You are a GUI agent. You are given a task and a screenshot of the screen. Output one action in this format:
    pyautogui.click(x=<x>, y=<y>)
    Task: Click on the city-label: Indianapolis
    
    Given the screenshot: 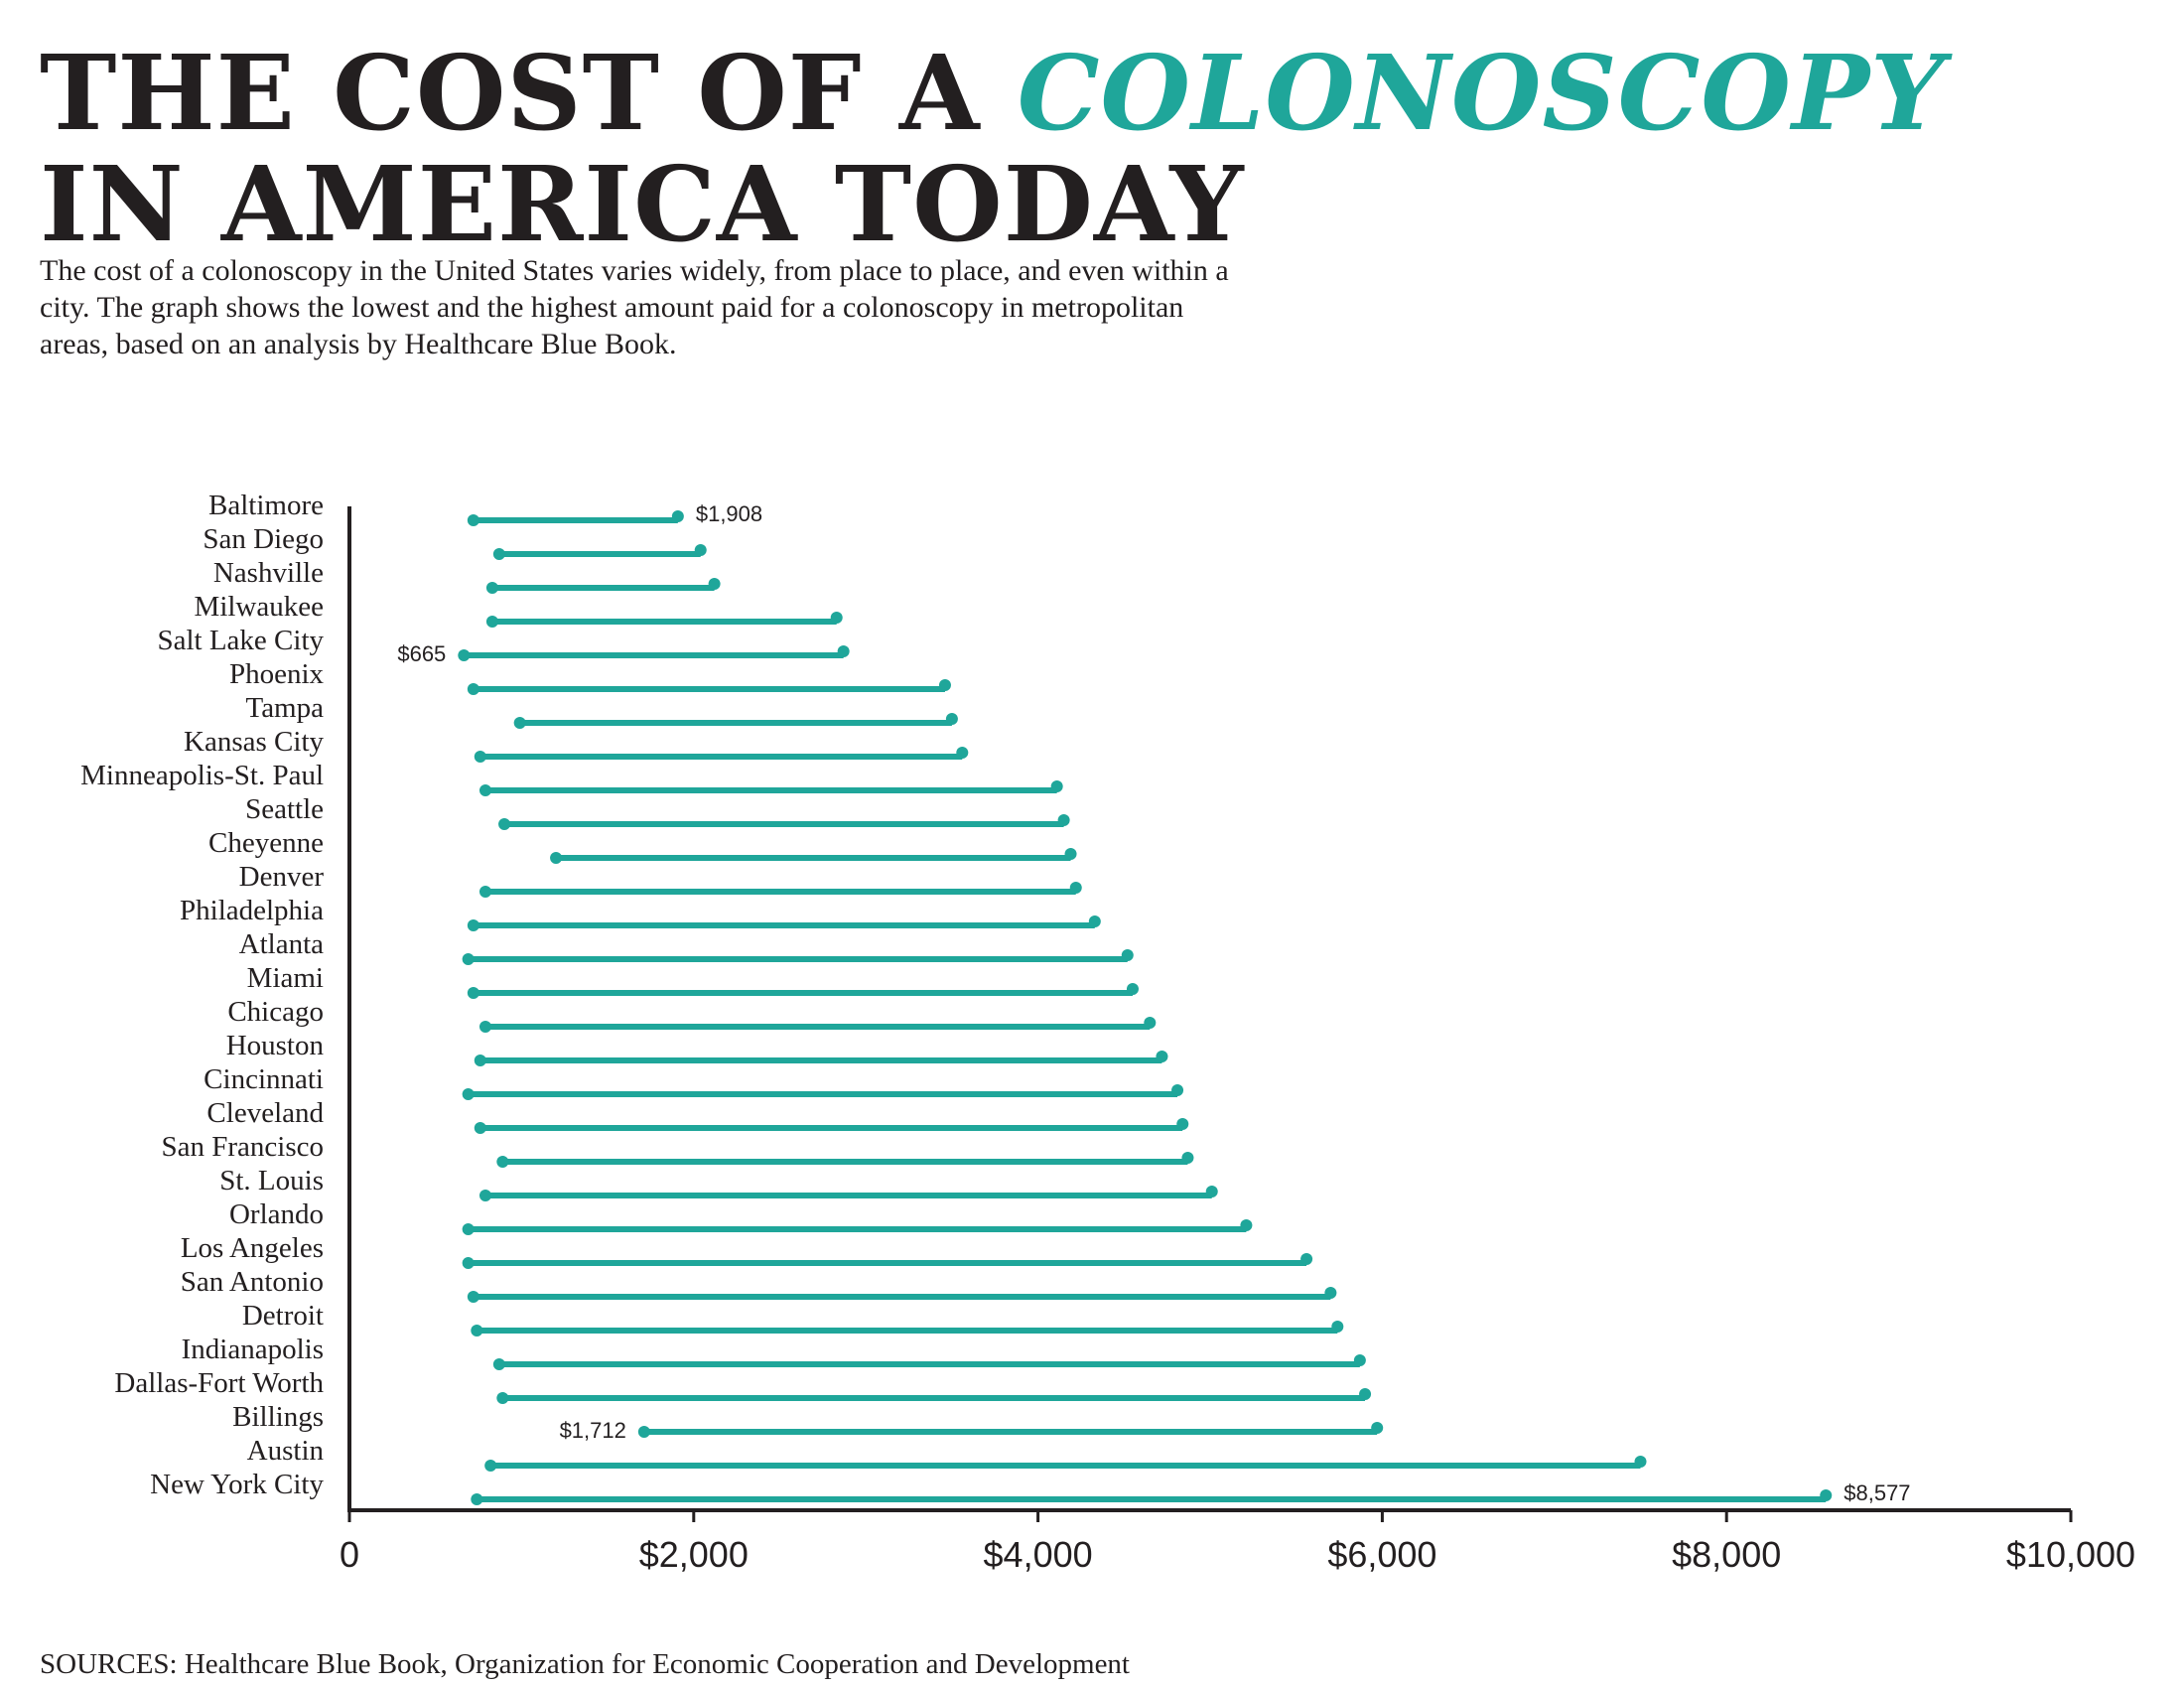 What is the action you would take?
    pyautogui.click(x=253, y=1349)
    